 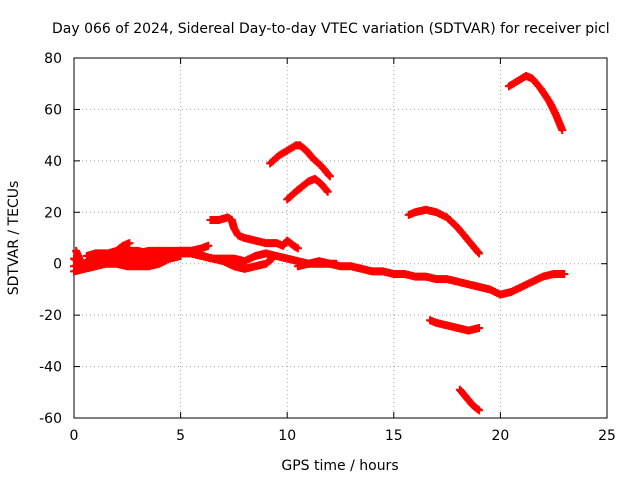 I want to click on series-arc-n, so click(x=469, y=400).